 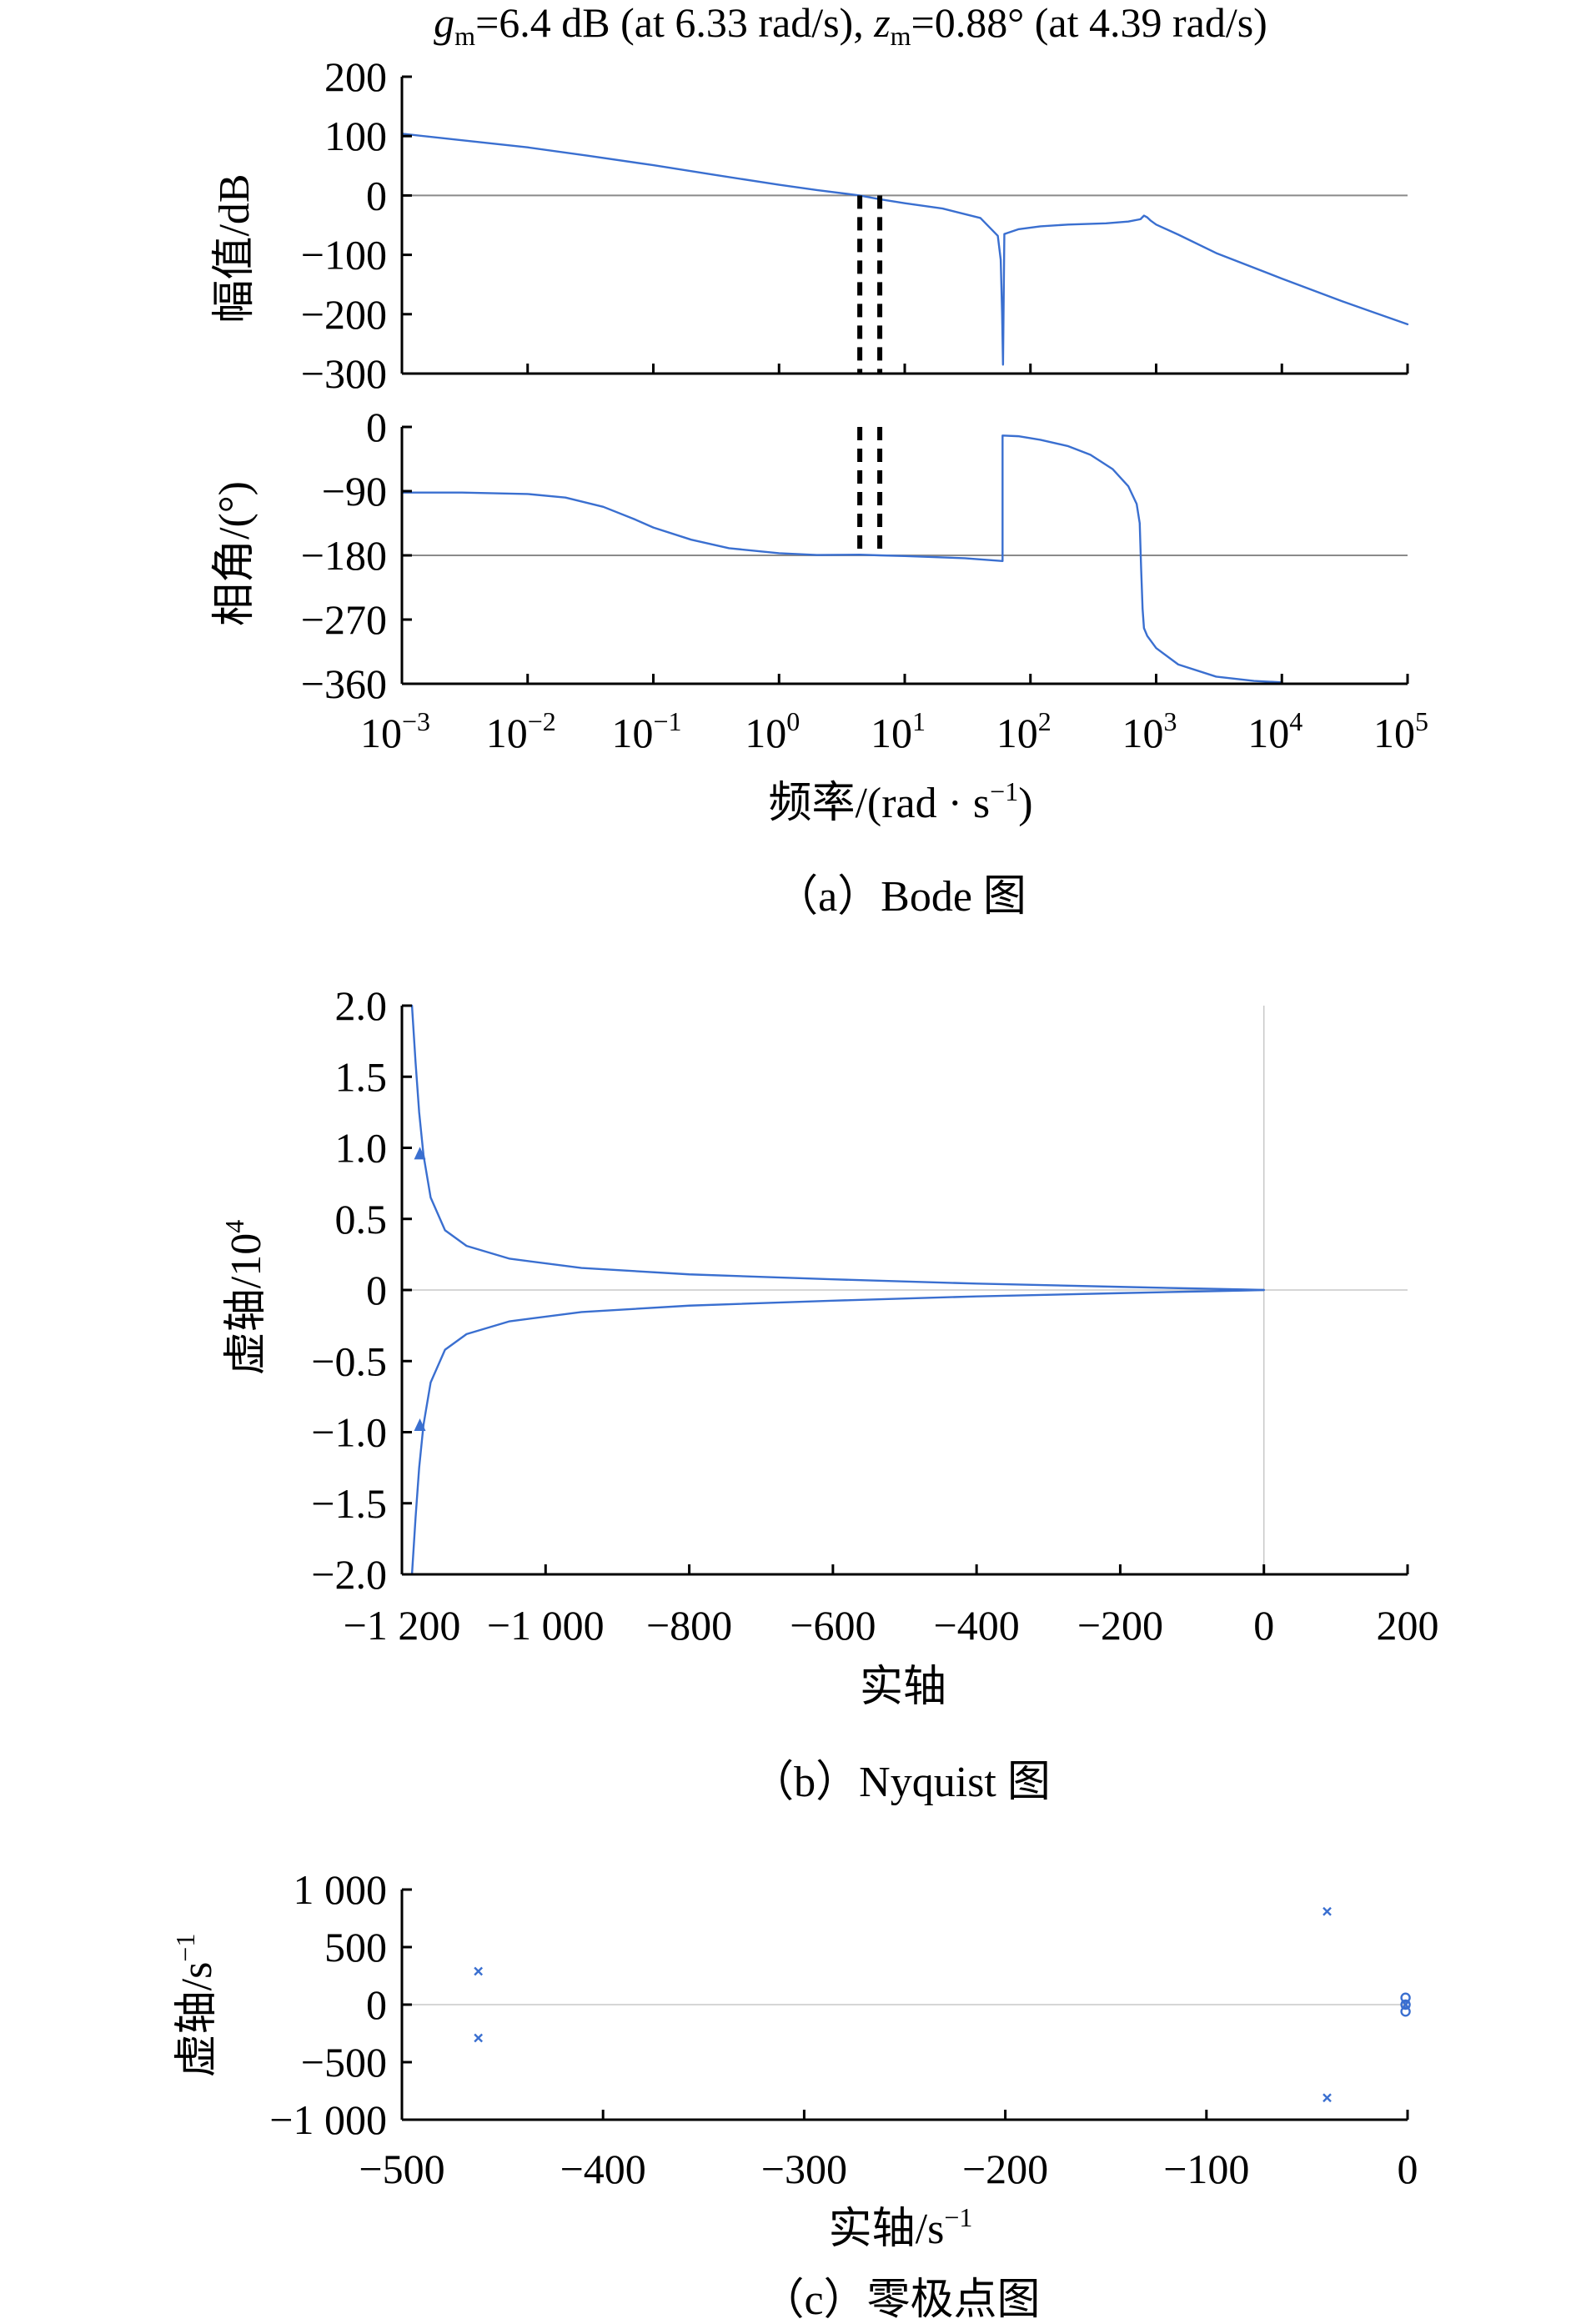 What do you see at coordinates (344, 2062) in the screenshot?
I see `pzmap-y-tick-label: −500` at bounding box center [344, 2062].